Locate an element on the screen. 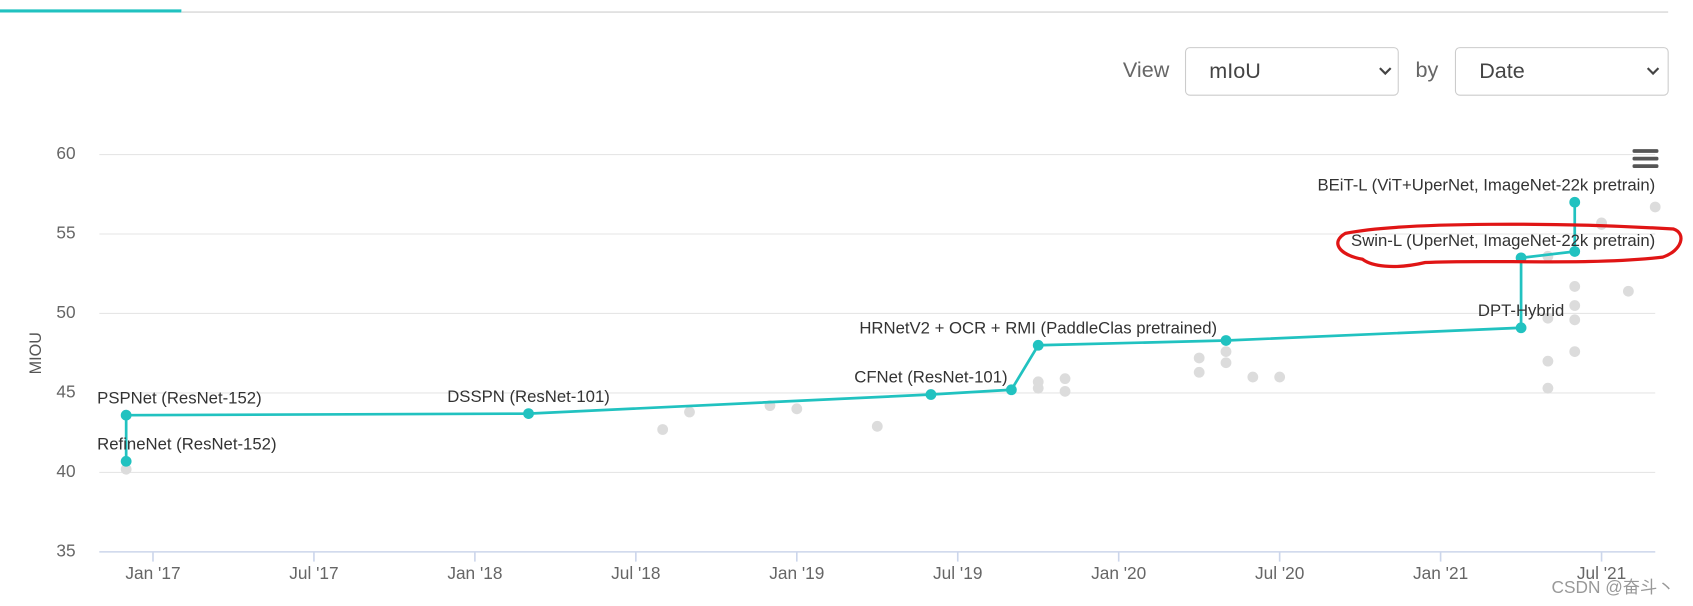 The height and width of the screenshot is (606, 1693). point-label: PSPNet (ResNet-152) is located at coordinates (179, 397).